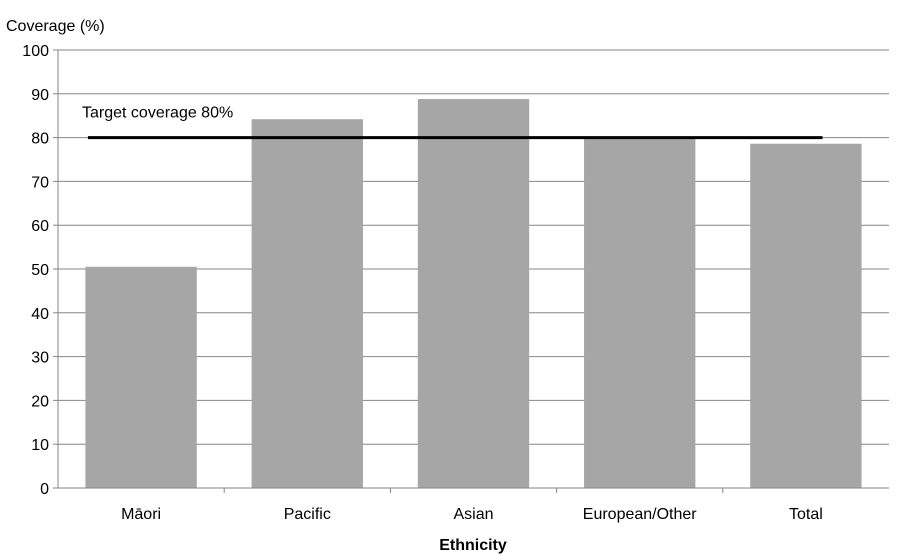 This screenshot has height=555, width=899. I want to click on x-tick-label: Asian, so click(473, 514).